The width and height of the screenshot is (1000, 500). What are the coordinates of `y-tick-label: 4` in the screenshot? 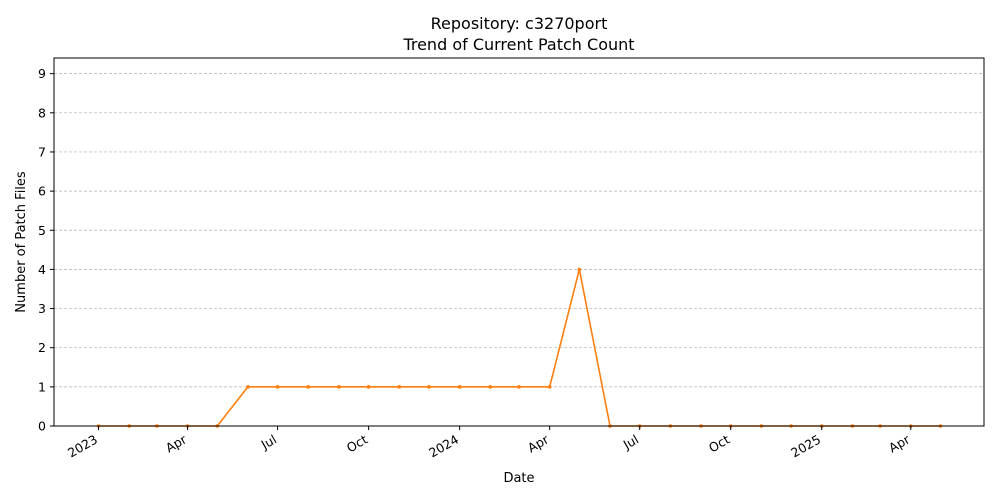 It's located at (42, 269).